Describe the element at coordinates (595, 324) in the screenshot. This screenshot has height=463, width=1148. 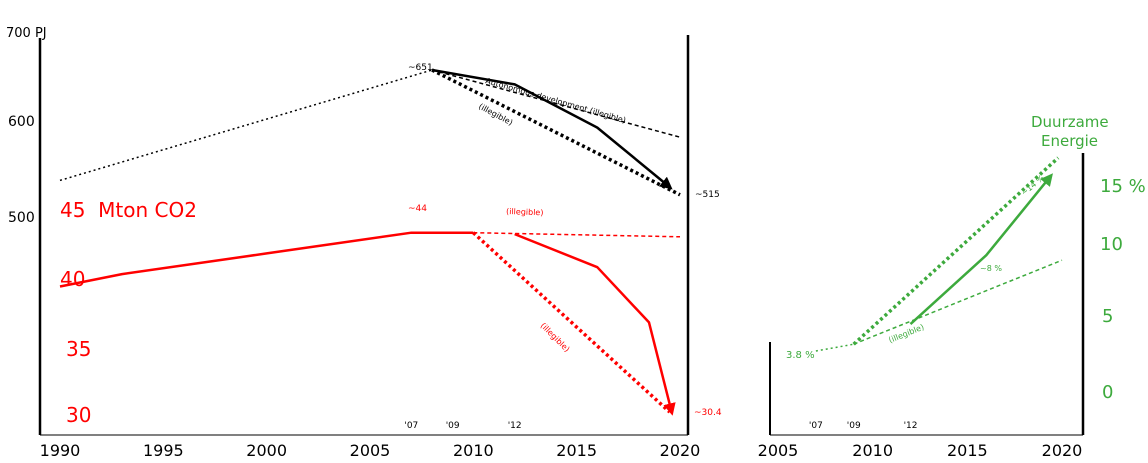
I see `series-co2-target` at that location.